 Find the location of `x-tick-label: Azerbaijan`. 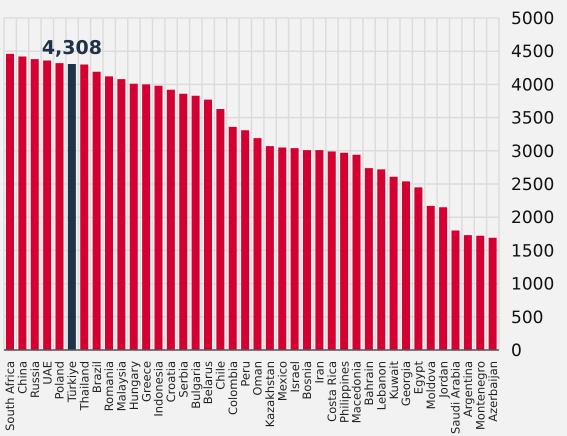

x-tick-label: Azerbaijan is located at coordinates (493, 391).